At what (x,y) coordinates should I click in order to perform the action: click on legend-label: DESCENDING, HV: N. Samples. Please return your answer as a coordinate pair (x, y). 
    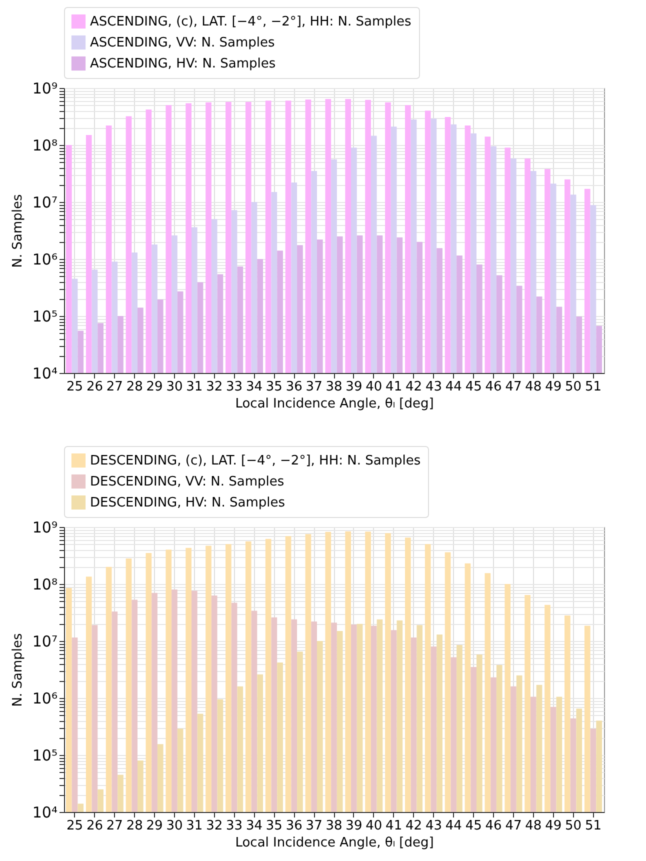
    Looking at the image, I should click on (188, 503).